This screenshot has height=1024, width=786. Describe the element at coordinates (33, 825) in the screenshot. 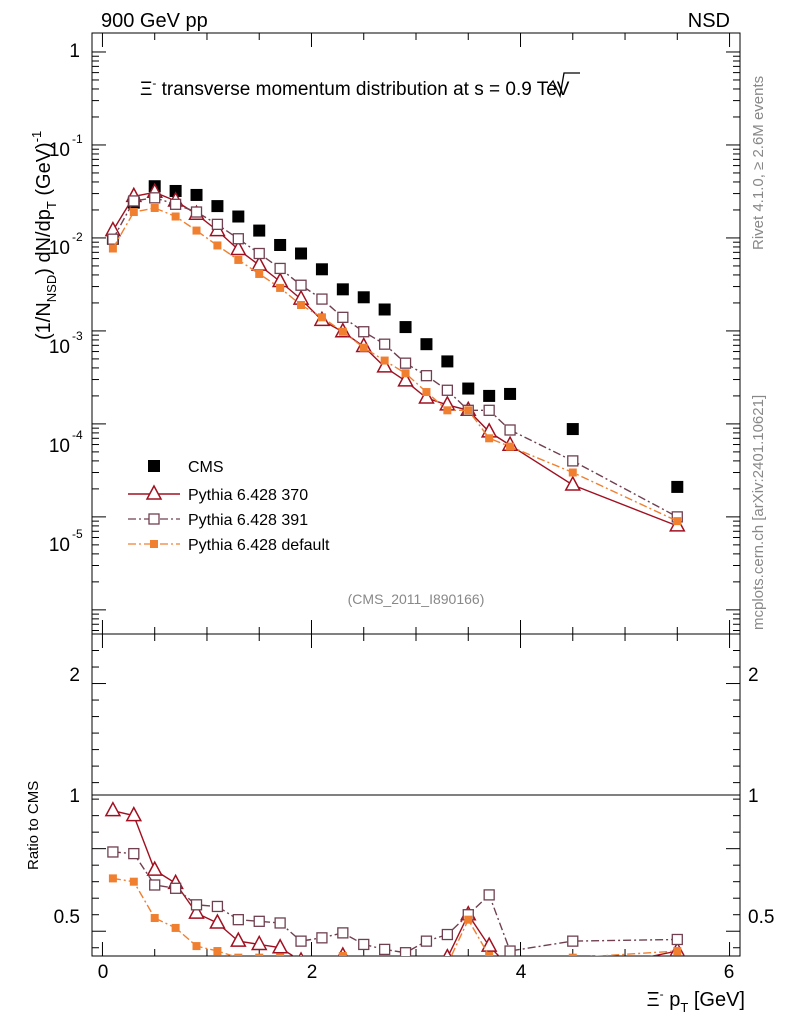

I see `ratio-y-axis-label: Ratio to CMS` at that location.